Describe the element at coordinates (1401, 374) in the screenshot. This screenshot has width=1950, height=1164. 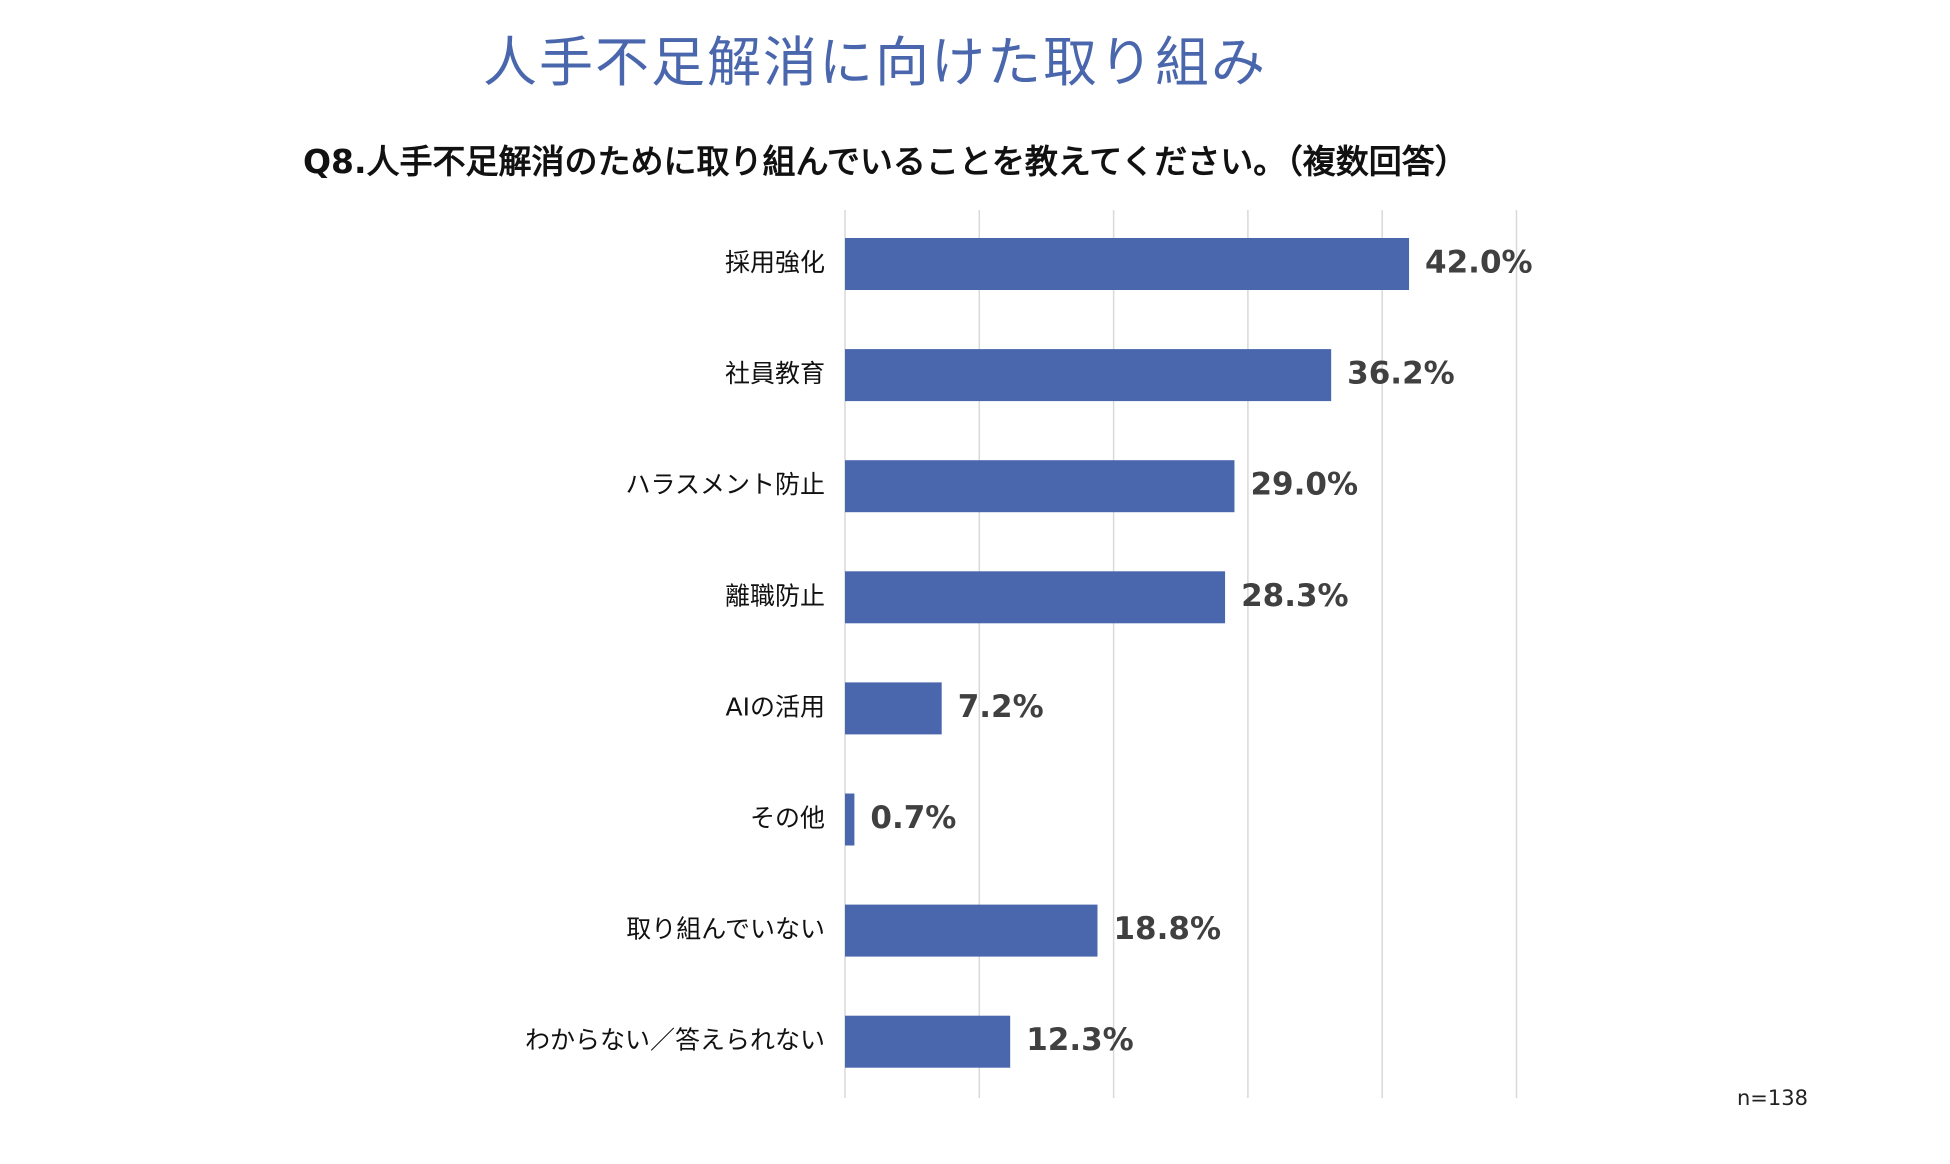
I see `value-label: 36.2%` at that location.